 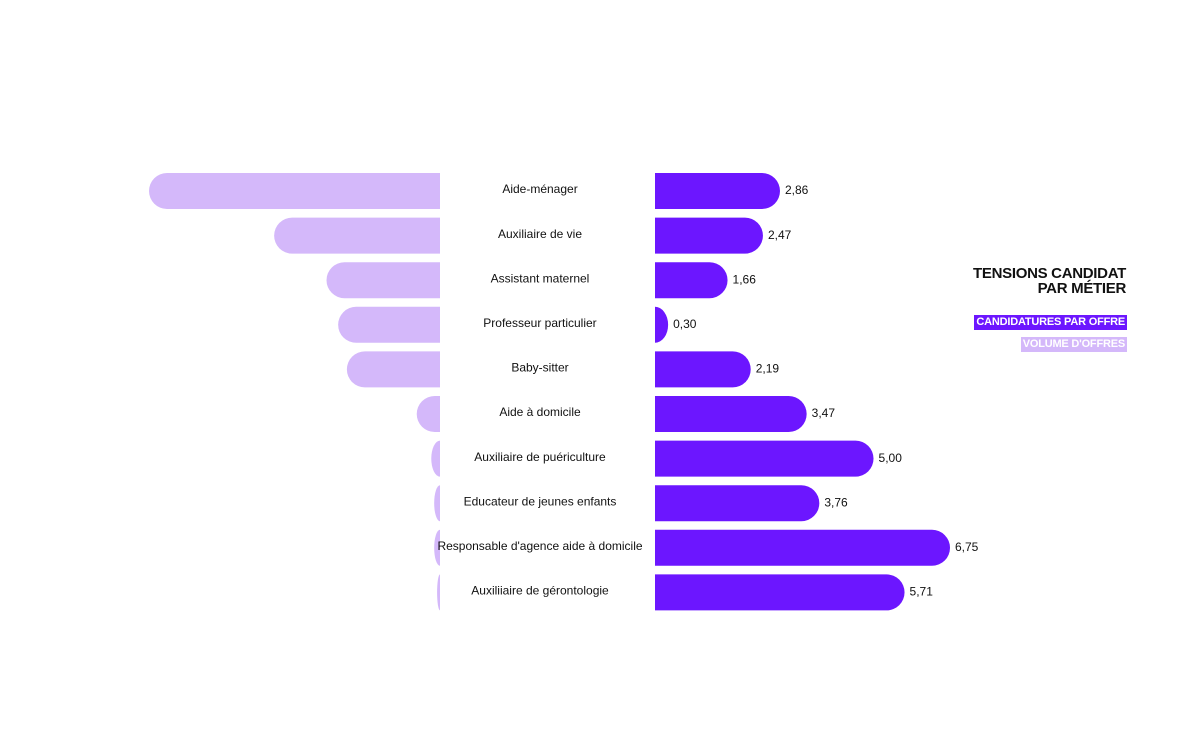 What do you see at coordinates (540, 457) in the screenshot?
I see `category-label: Auxiliaire de puériculture` at bounding box center [540, 457].